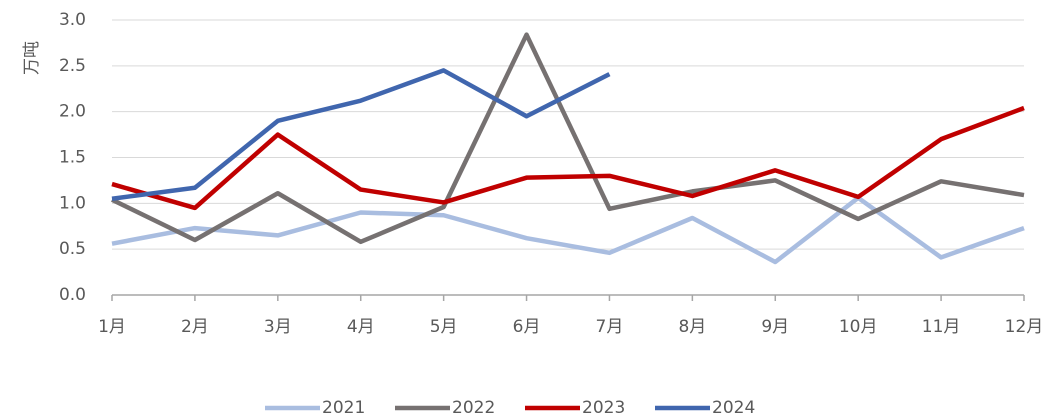 The height and width of the screenshot is (418, 1050). What do you see at coordinates (361, 327) in the screenshot?
I see `x-tick-label: 4月` at bounding box center [361, 327].